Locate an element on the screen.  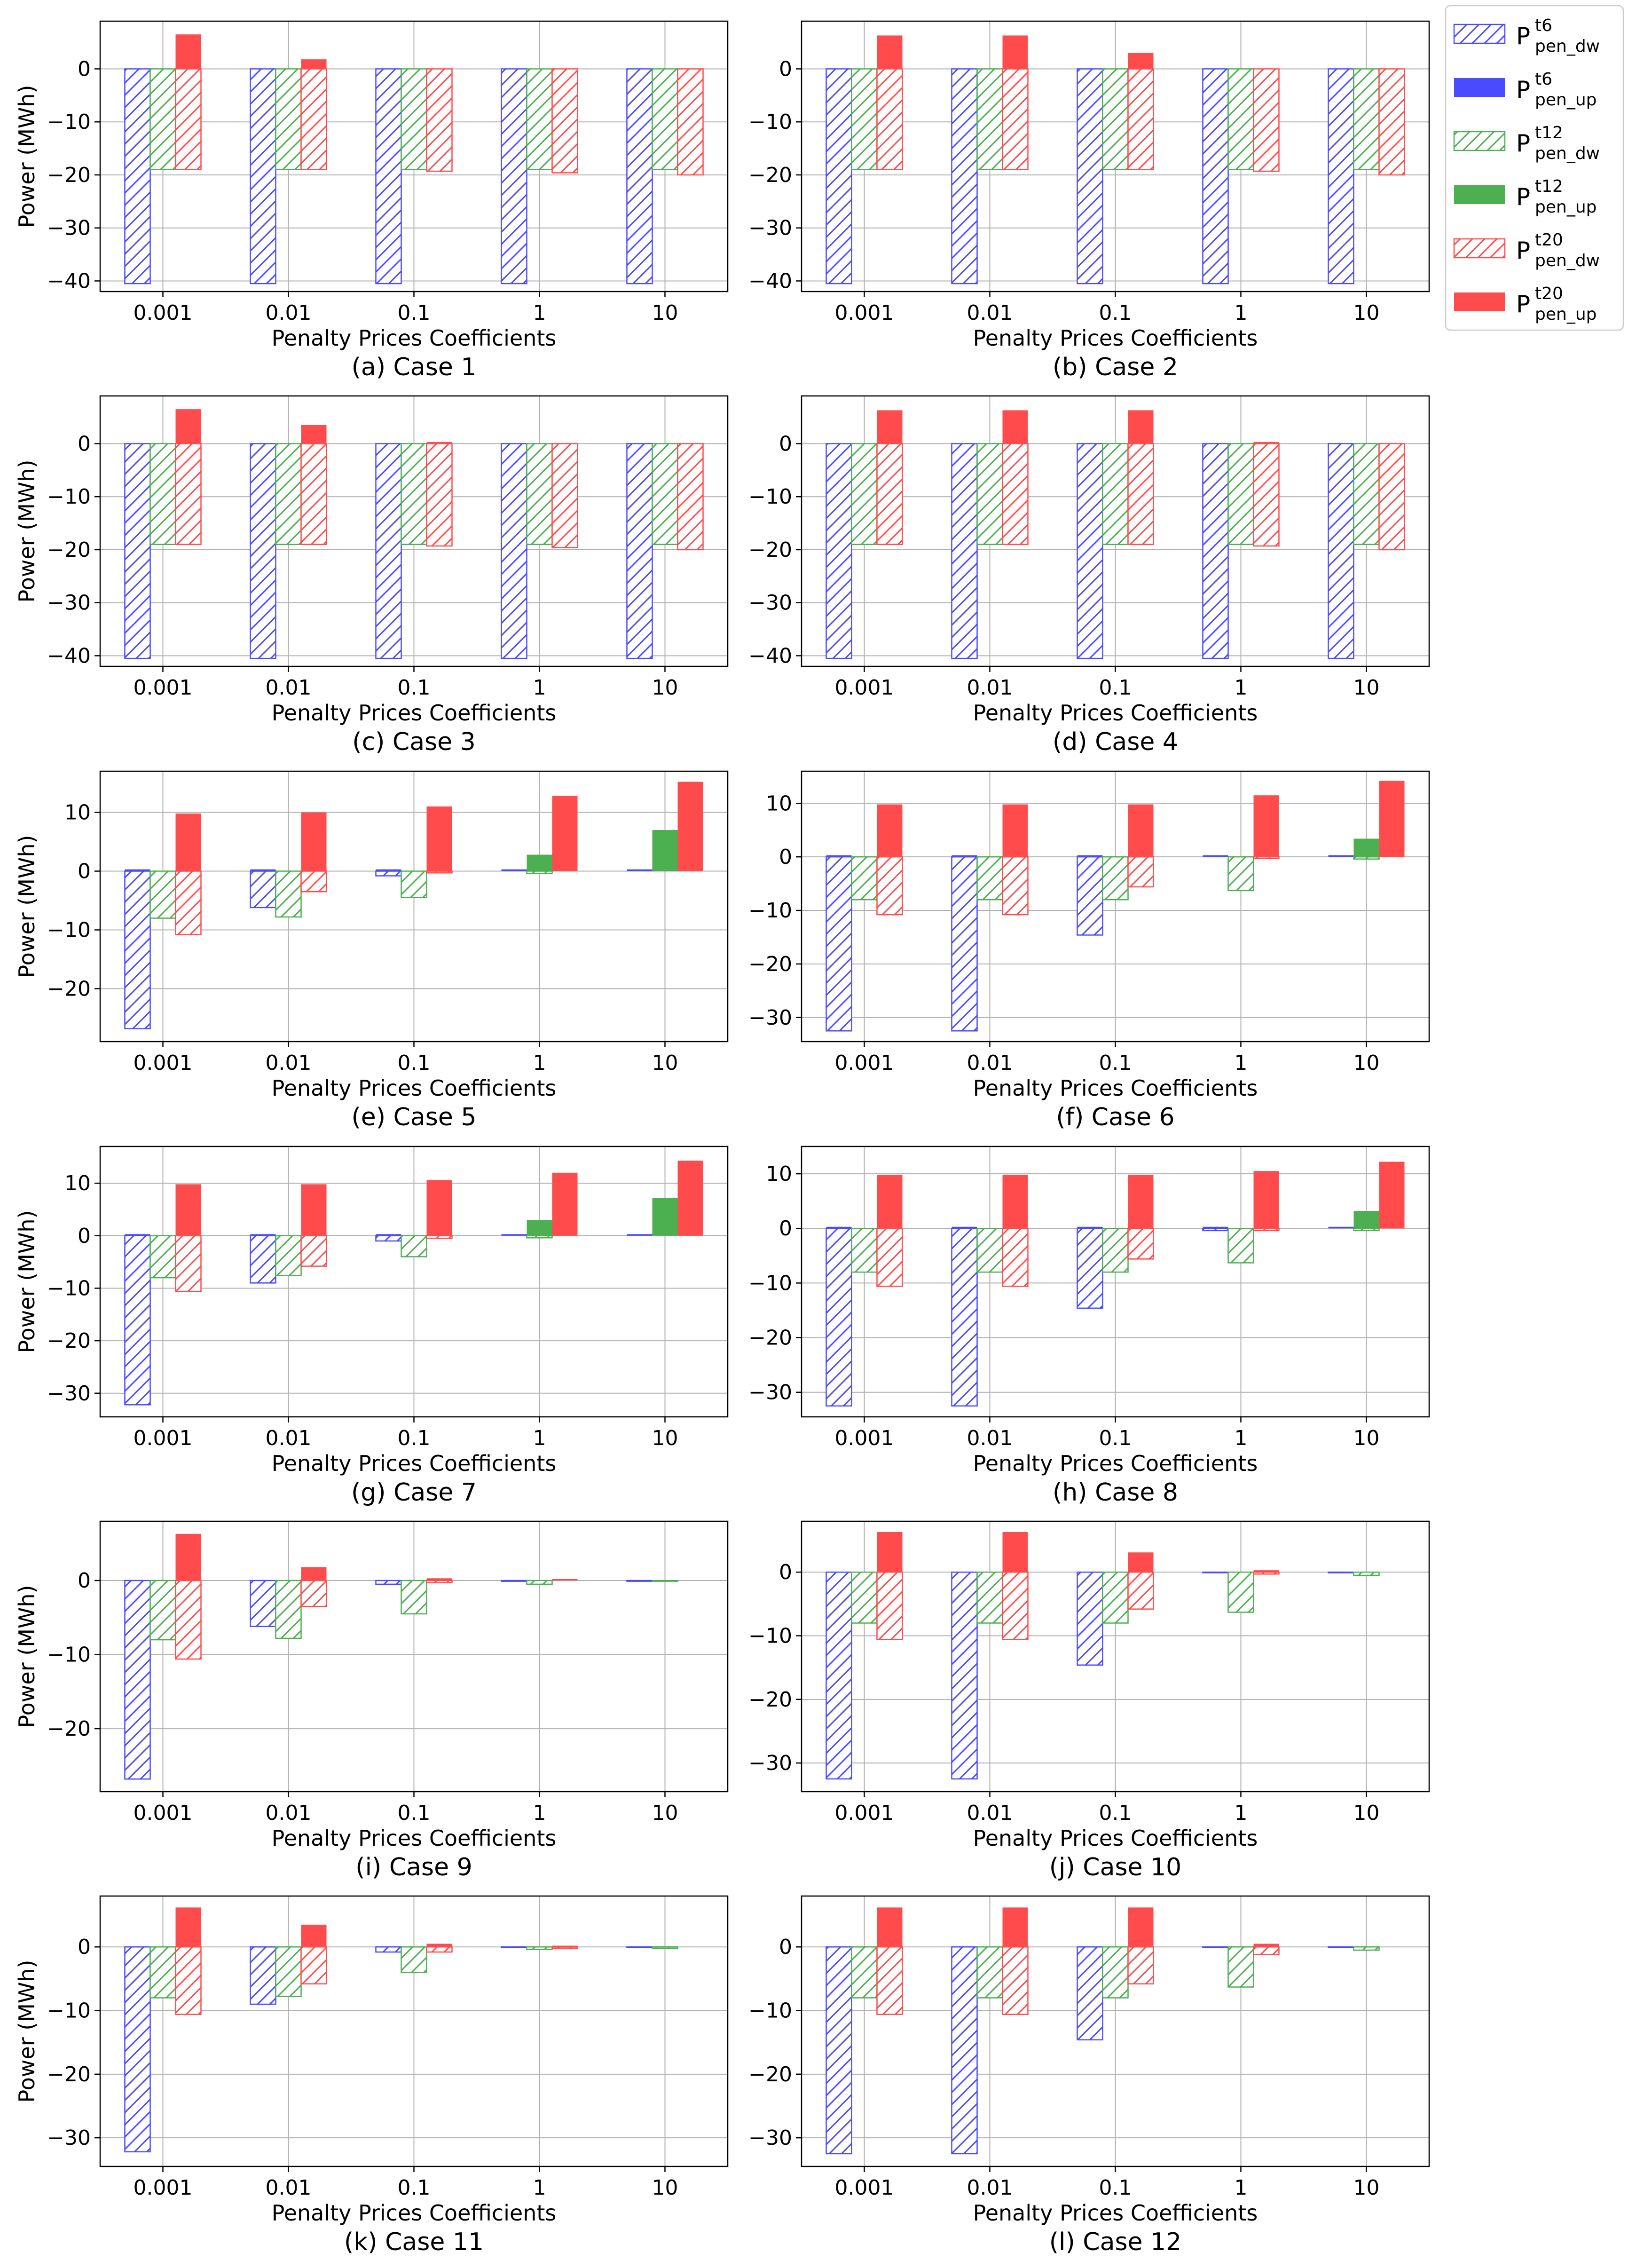
panel-caption: (j) Case 10 is located at coordinates (1115, 1867).